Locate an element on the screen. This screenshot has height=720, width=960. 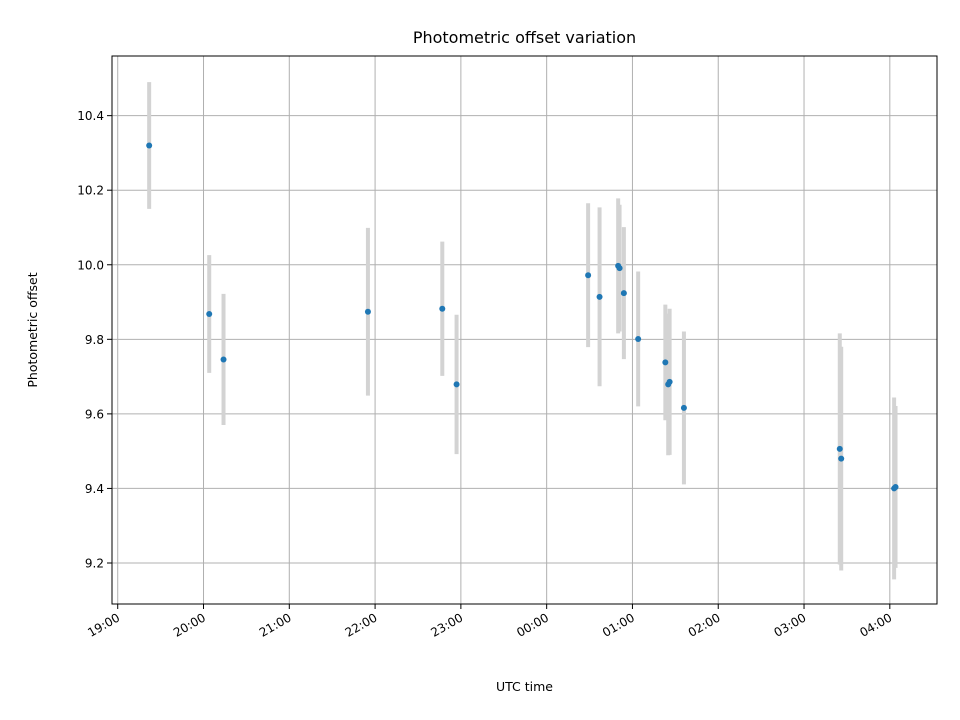
y-tick-label: 9.2 is located at coordinates (94, 563).